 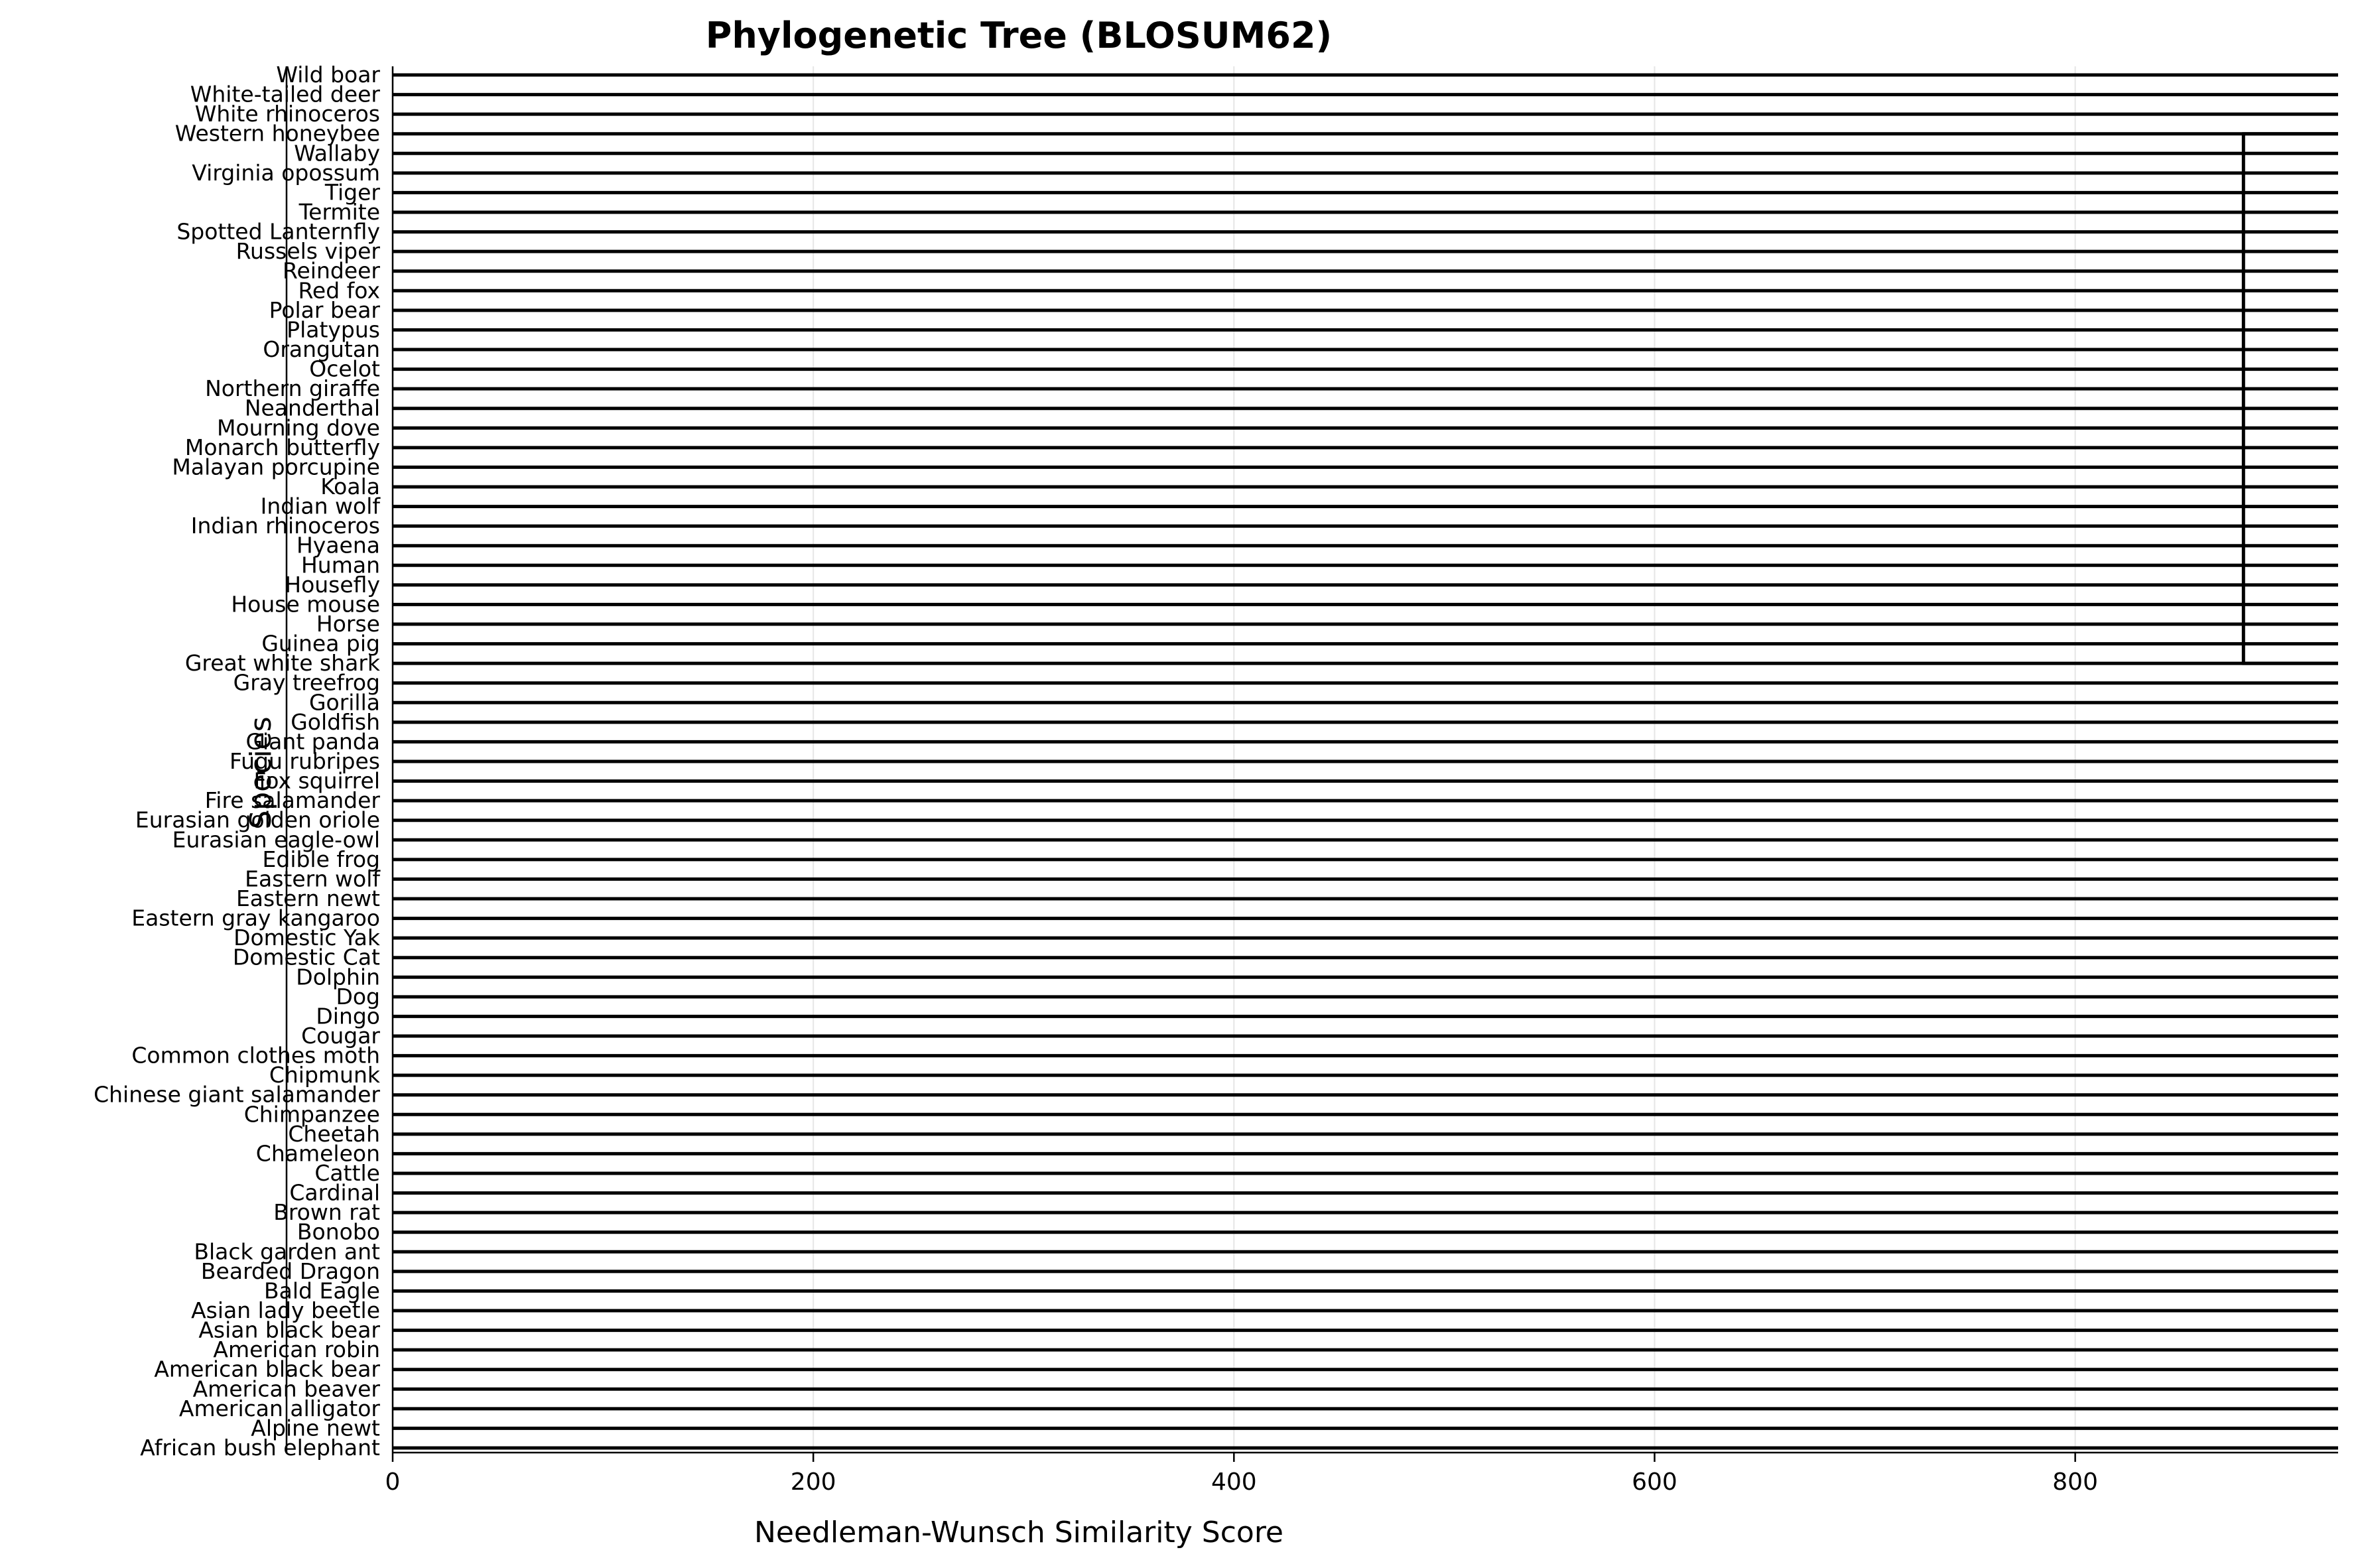 I want to click on leaf-label: American alligator, so click(x=280, y=1409).